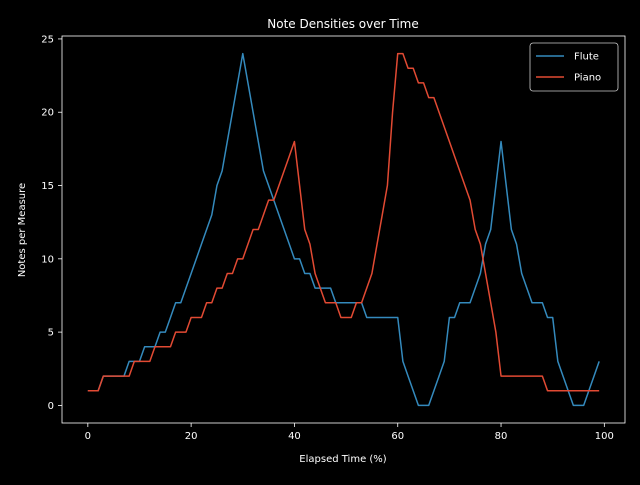 The image size is (640, 485). What do you see at coordinates (294, 436) in the screenshot?
I see `x-tick-label: 40` at bounding box center [294, 436].